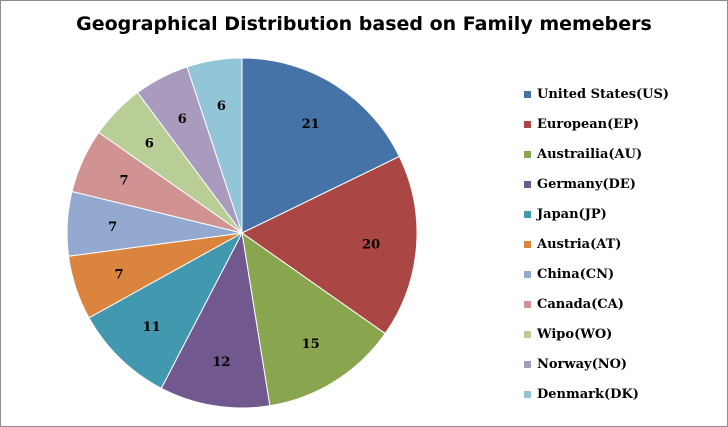 The image size is (728, 427). What do you see at coordinates (182, 119) in the screenshot?
I see `data-label-9: 6` at bounding box center [182, 119].